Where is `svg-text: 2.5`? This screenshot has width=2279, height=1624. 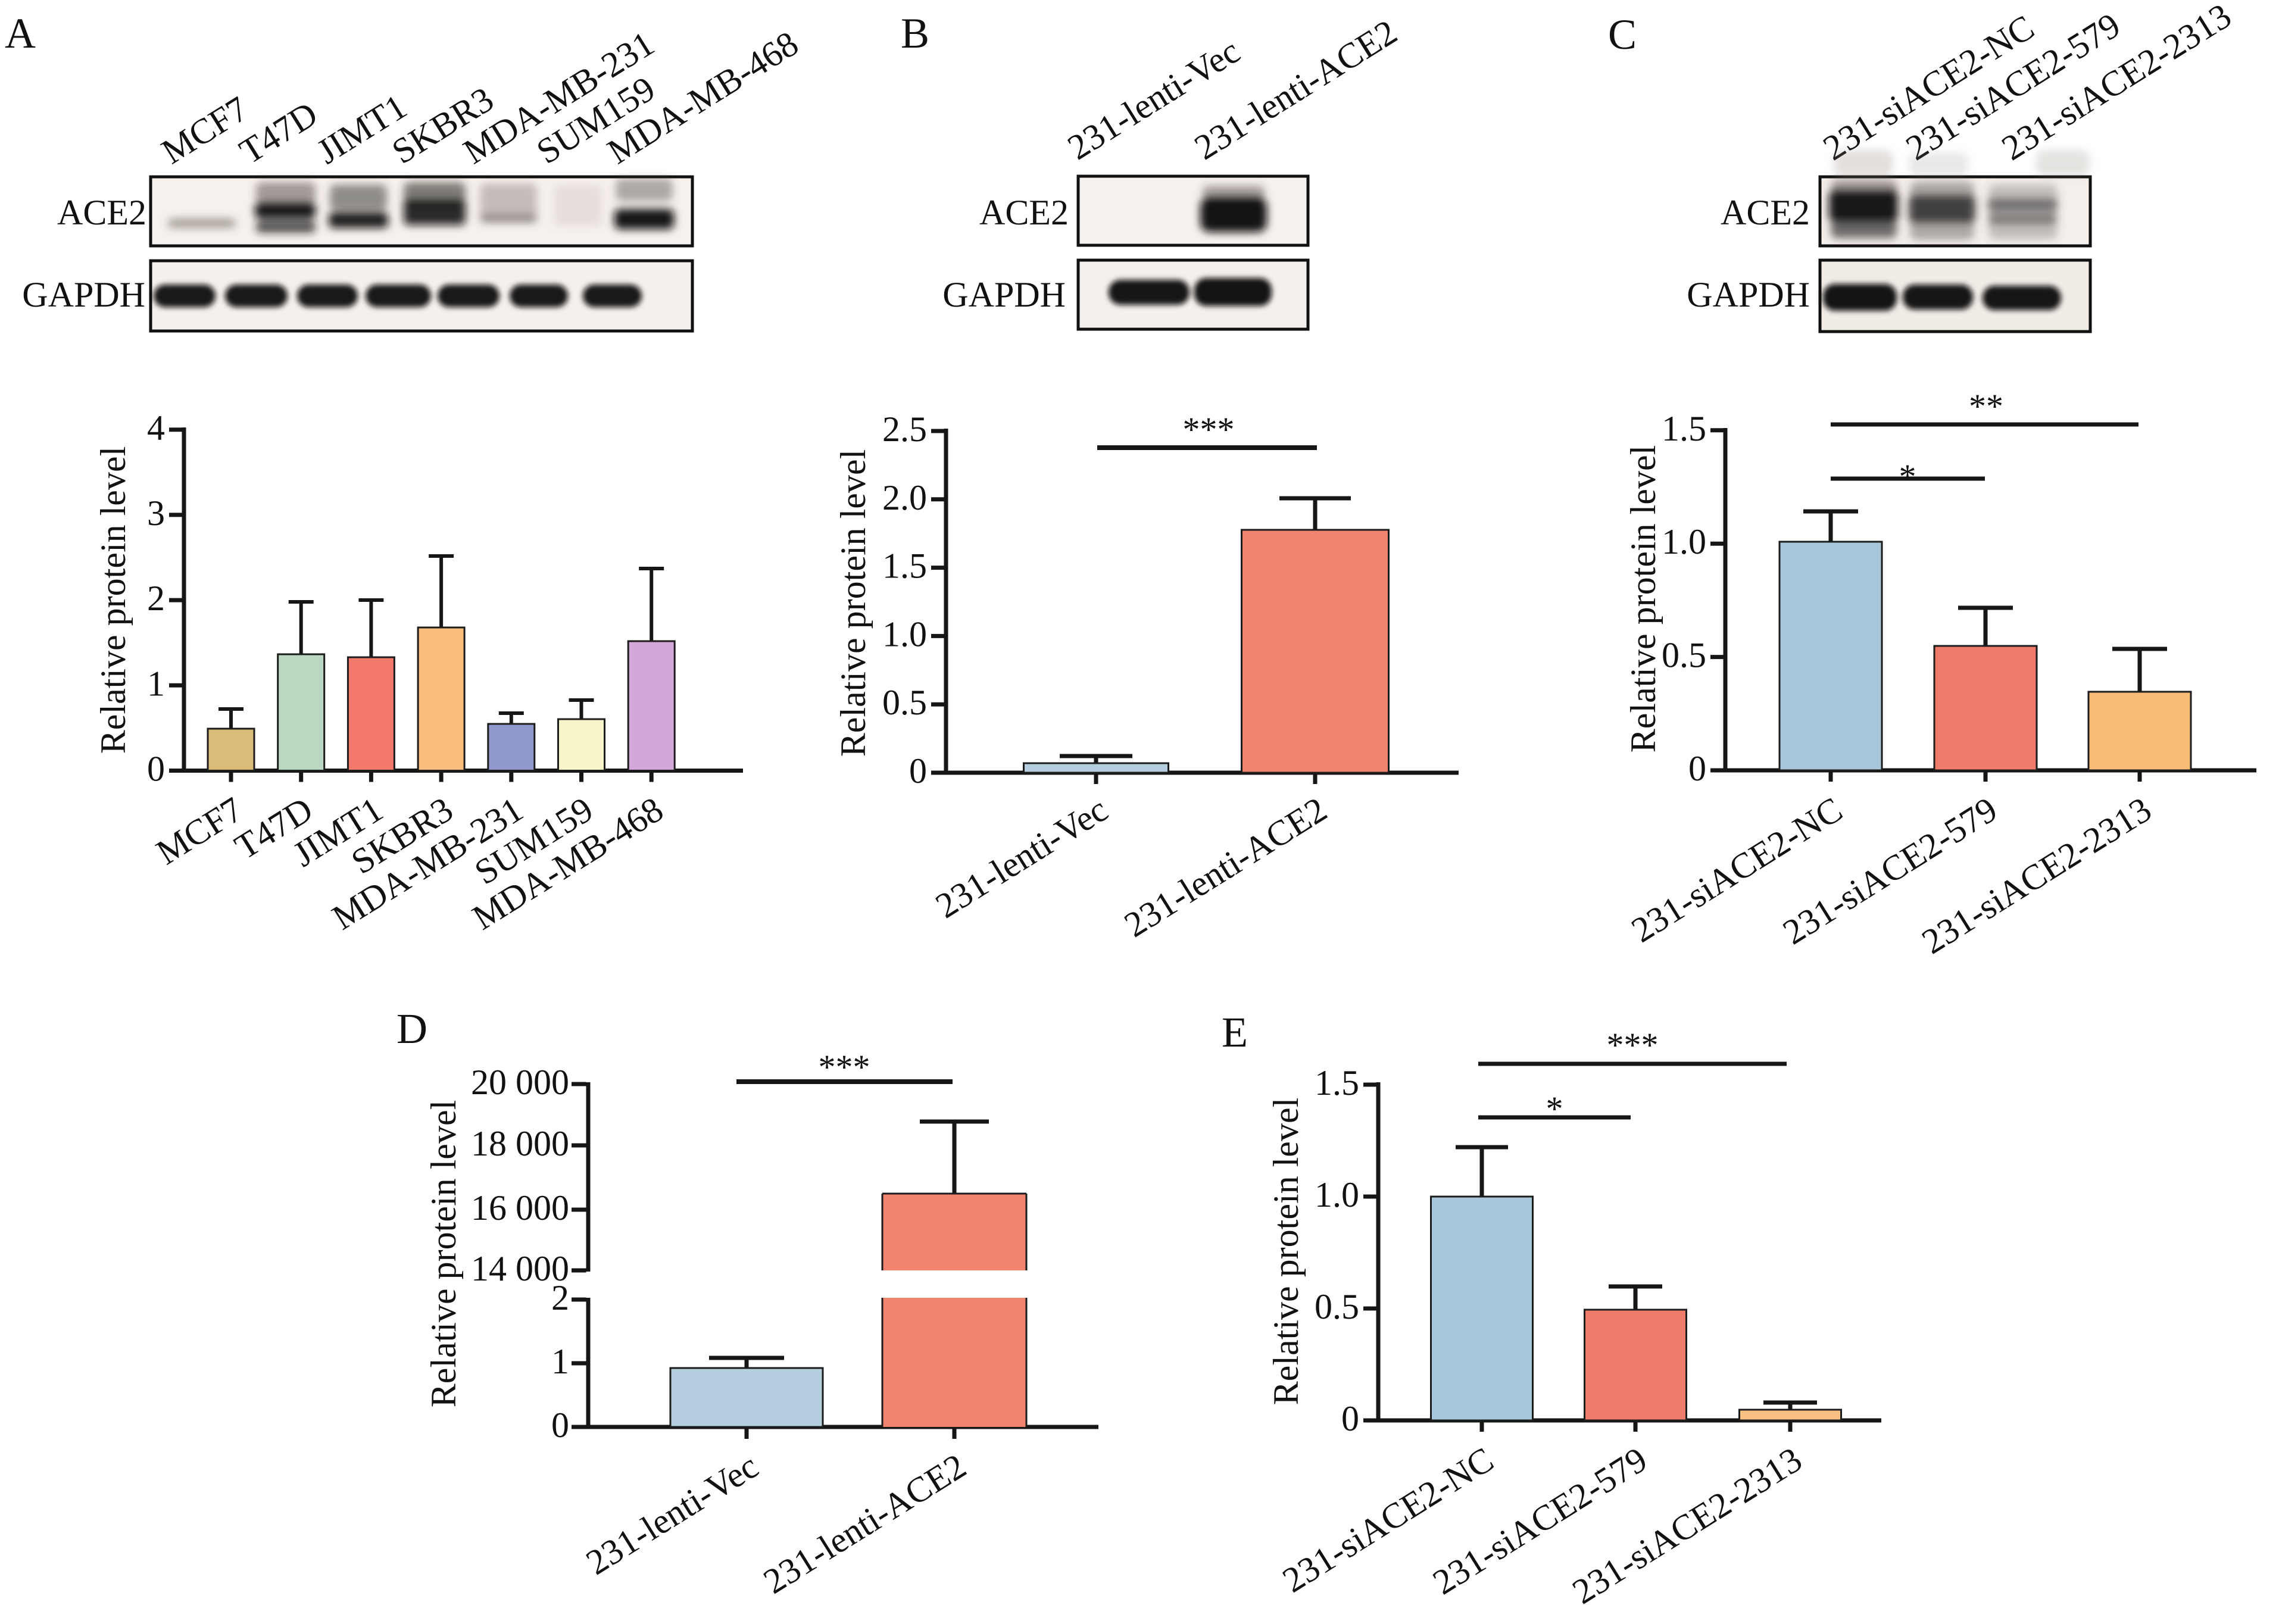
svg-text: 2.5 is located at coordinates (904, 429).